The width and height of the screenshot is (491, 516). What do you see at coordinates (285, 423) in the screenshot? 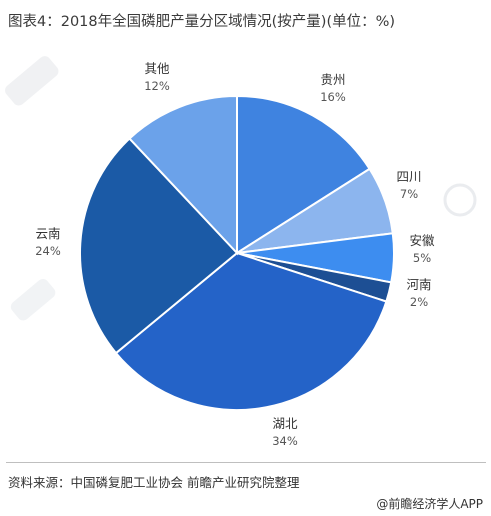
I see `slice-label-name: 湖北` at bounding box center [285, 423].